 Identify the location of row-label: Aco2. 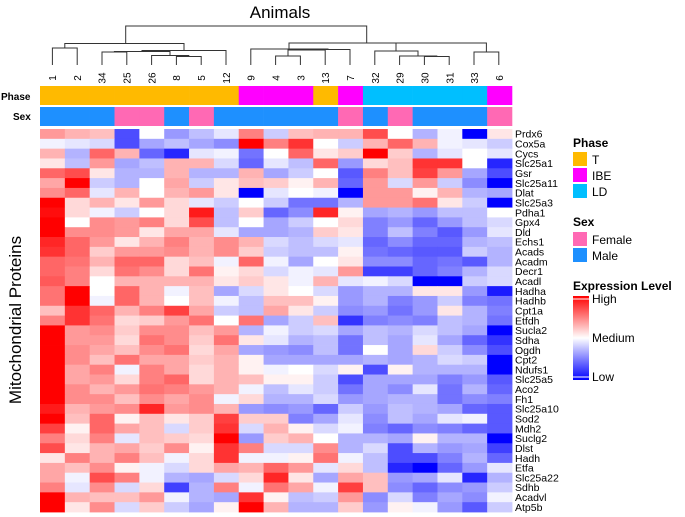
(527, 390).